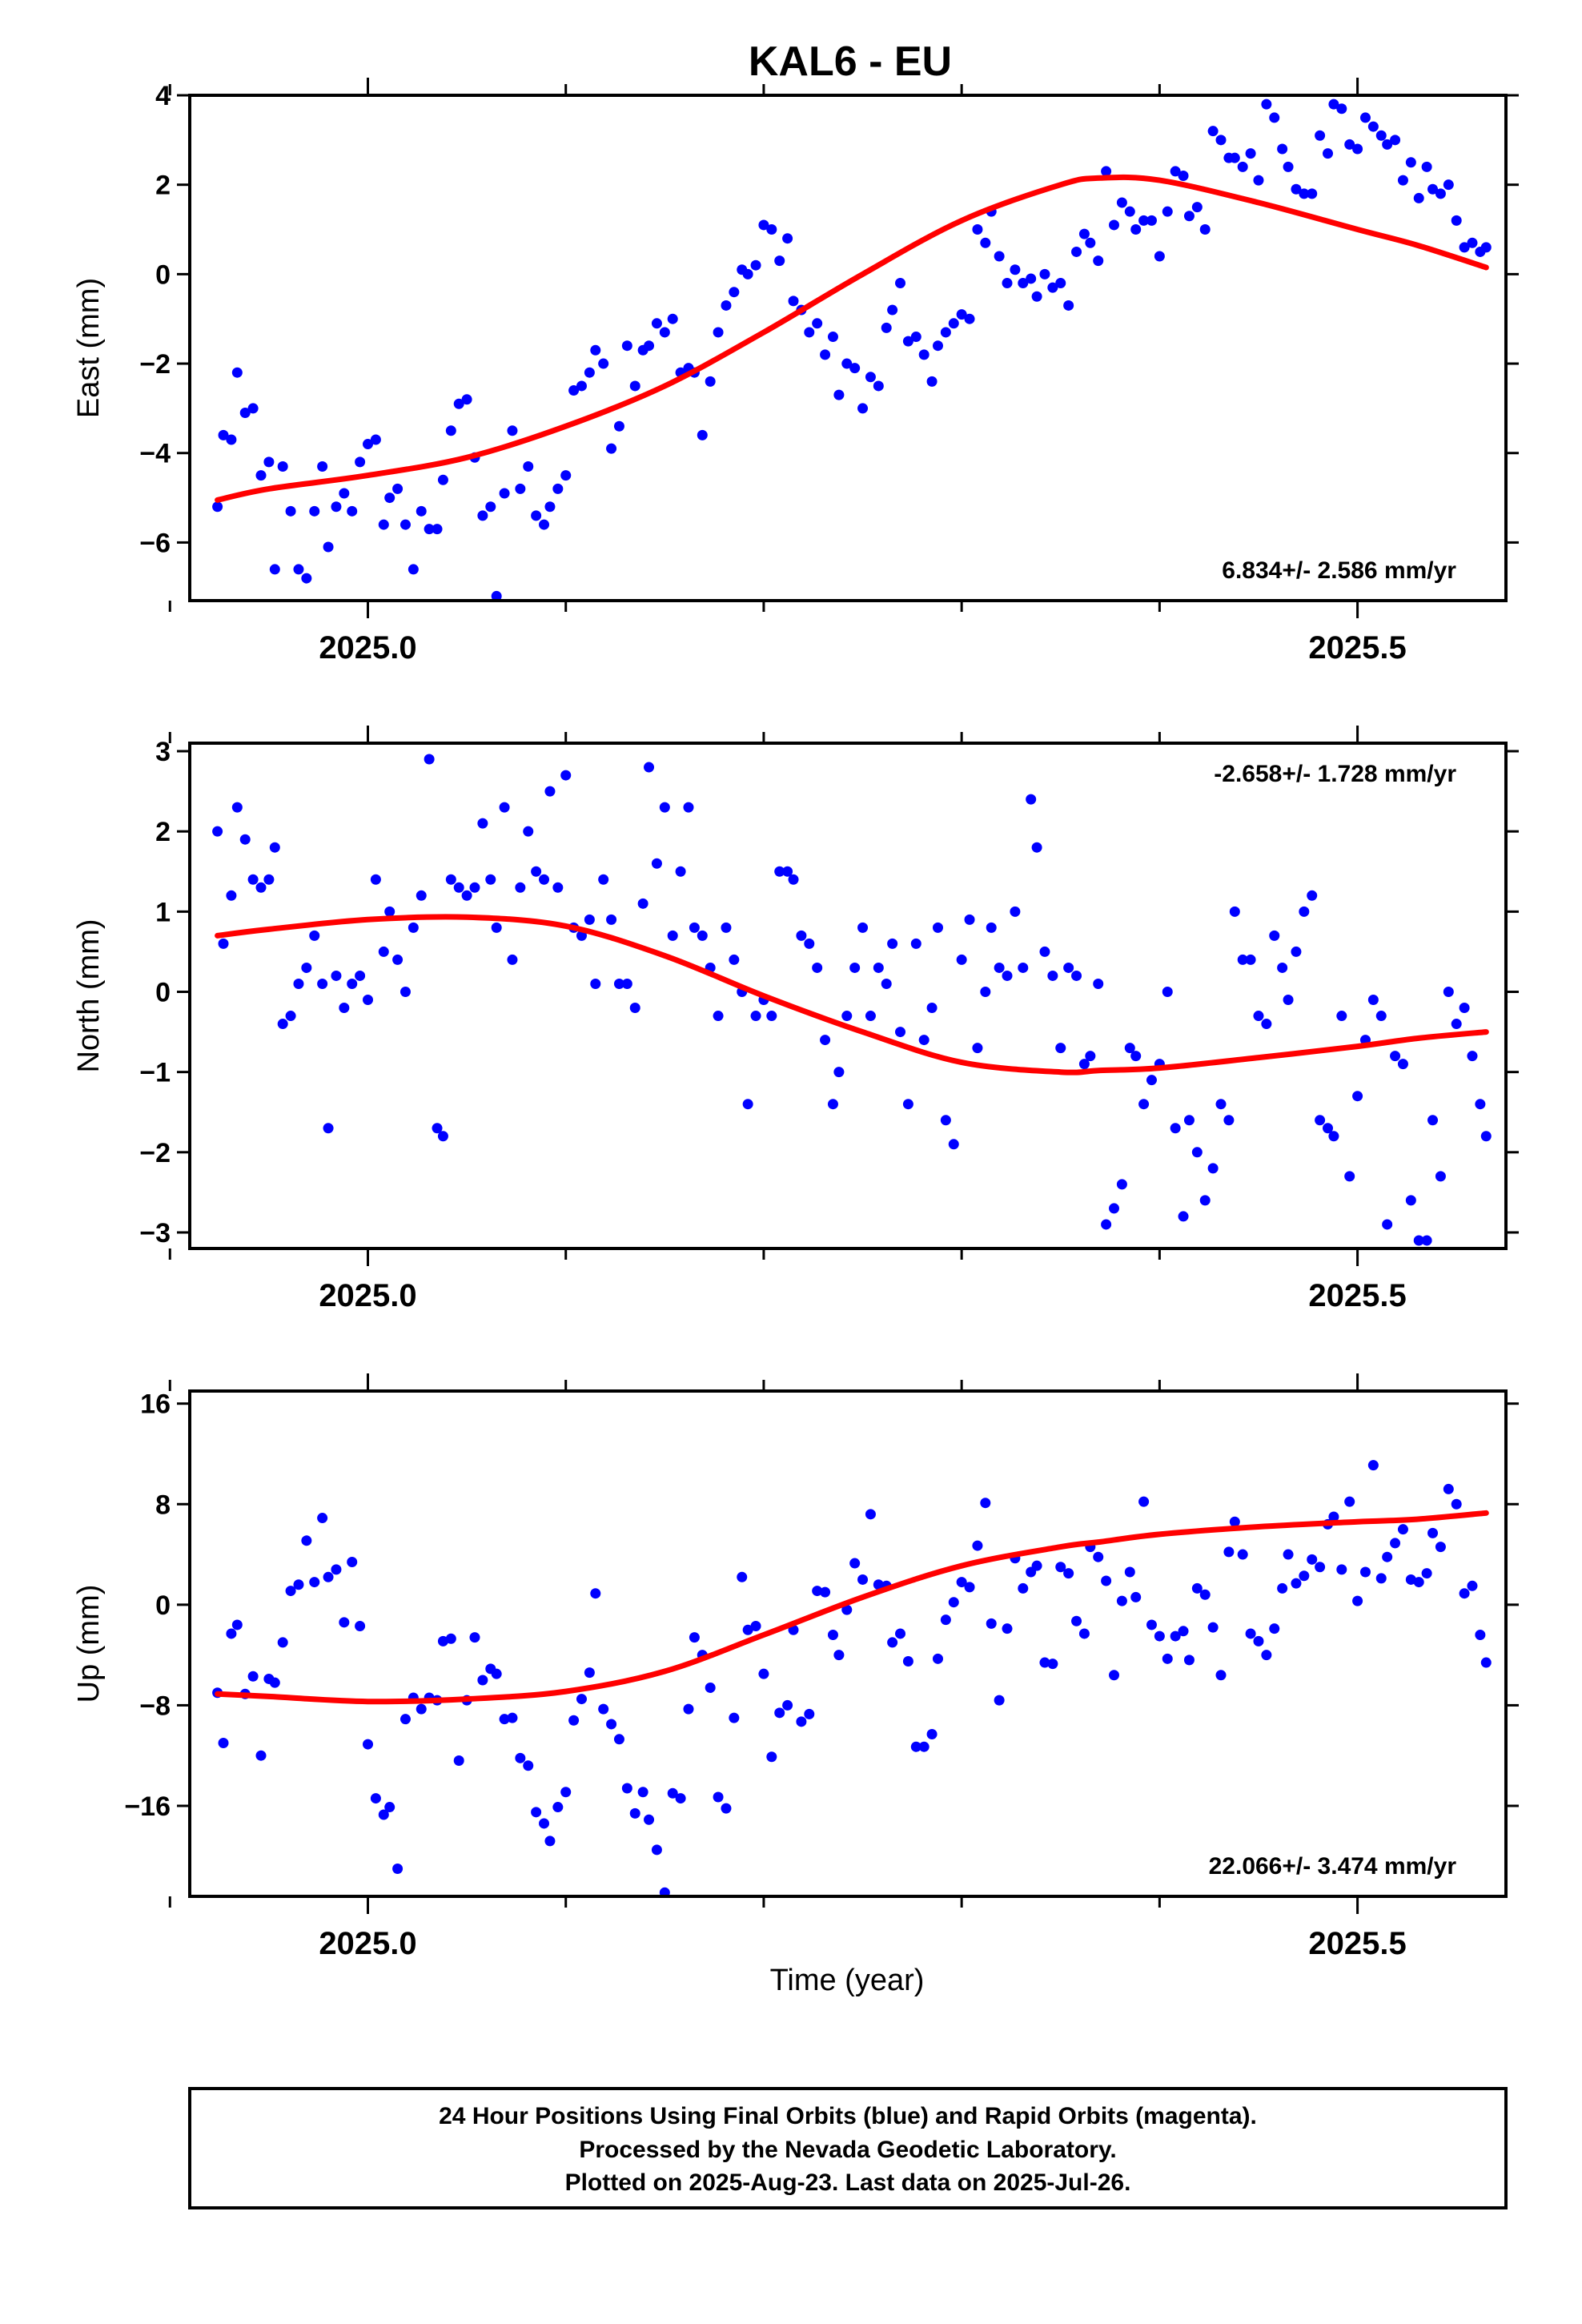 Image resolution: width=1582 pixels, height=2324 pixels. What do you see at coordinates (852, 1607) in the screenshot?
I see `up-fit-line` at bounding box center [852, 1607].